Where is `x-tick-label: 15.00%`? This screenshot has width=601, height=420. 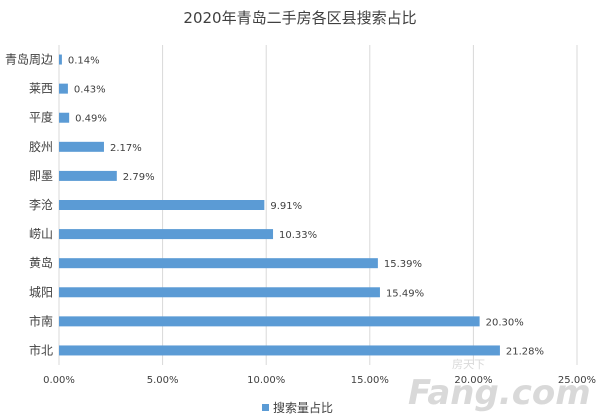
x-tick-label: 15.00% is located at coordinates (370, 380).